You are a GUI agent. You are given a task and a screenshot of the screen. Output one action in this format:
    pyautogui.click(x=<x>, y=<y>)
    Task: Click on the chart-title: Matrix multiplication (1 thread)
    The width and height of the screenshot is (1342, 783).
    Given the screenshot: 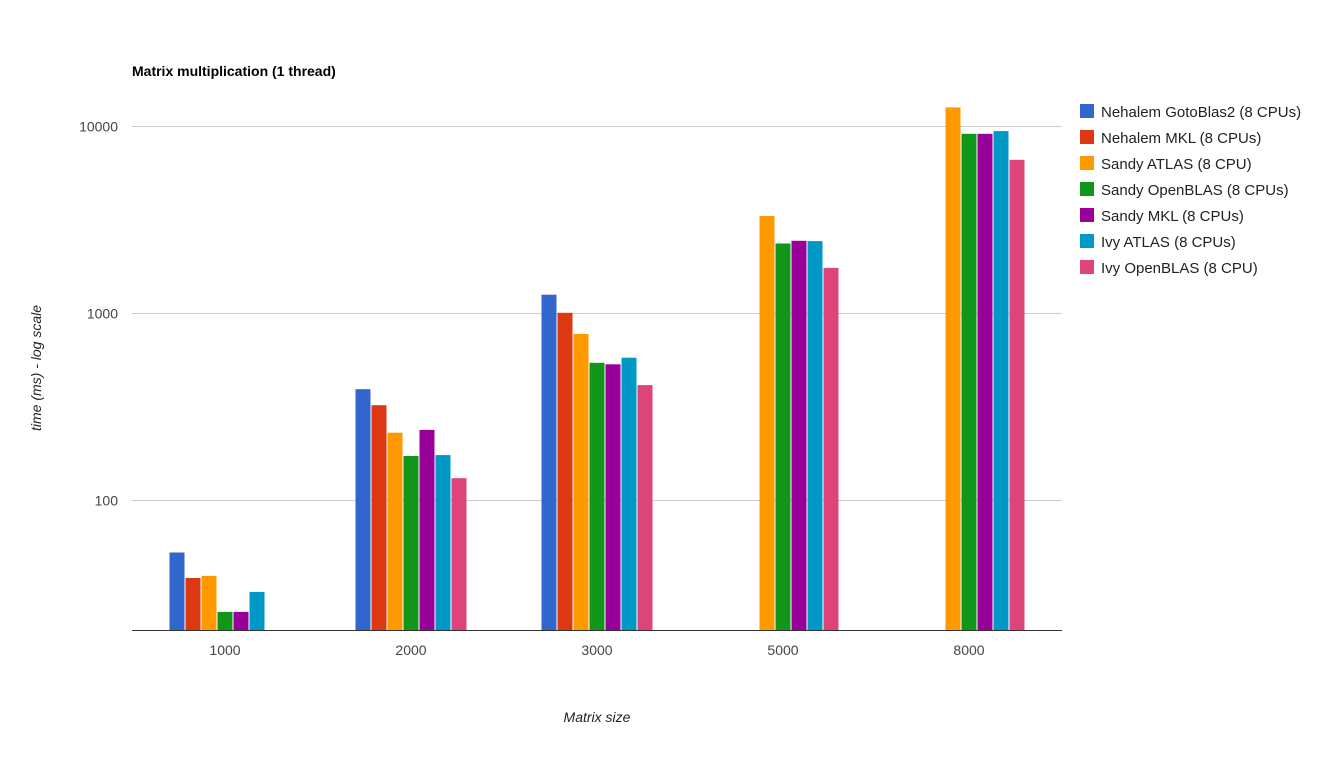 What is the action you would take?
    pyautogui.click(x=234, y=71)
    